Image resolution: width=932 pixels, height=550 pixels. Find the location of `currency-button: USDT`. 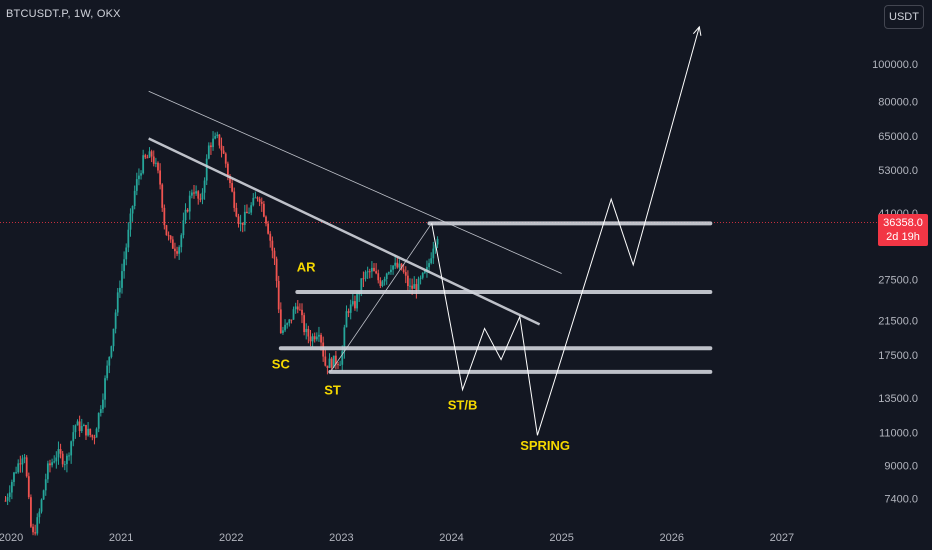

currency-button: USDT is located at coordinates (904, 17).